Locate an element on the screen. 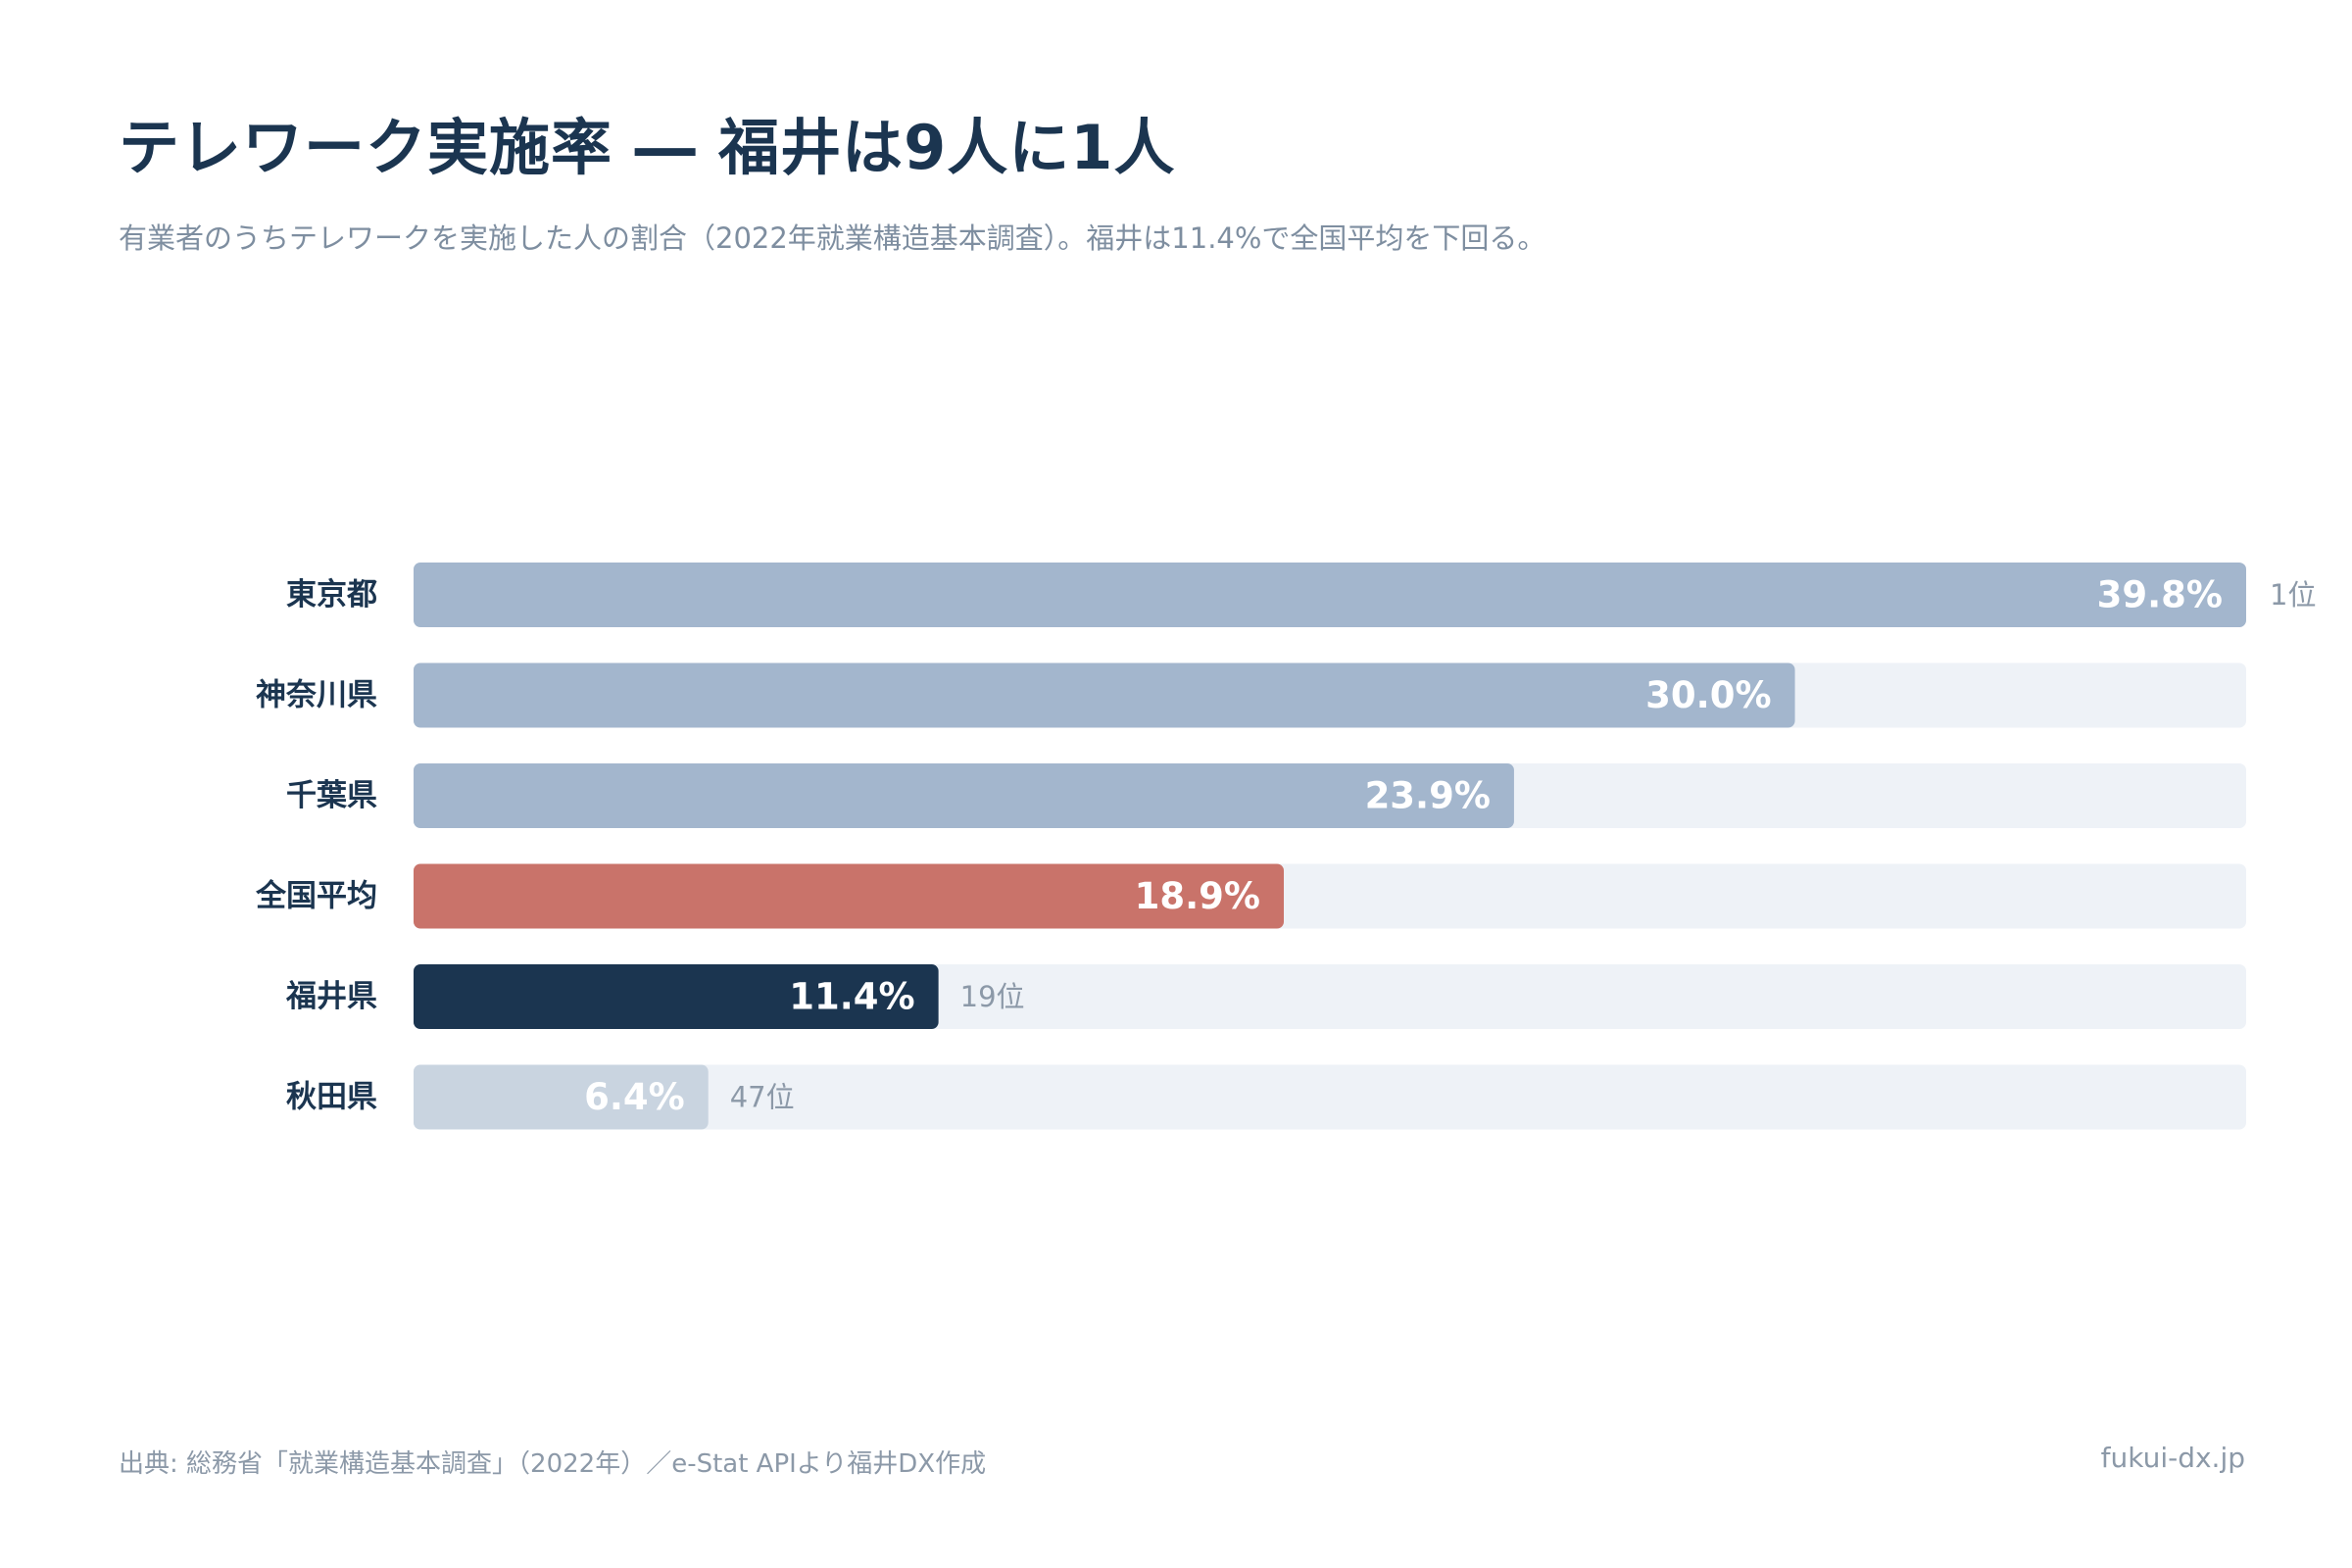 Image resolution: width=2352 pixels, height=1568 pixels. value-label: 30.0% is located at coordinates (1708, 695).